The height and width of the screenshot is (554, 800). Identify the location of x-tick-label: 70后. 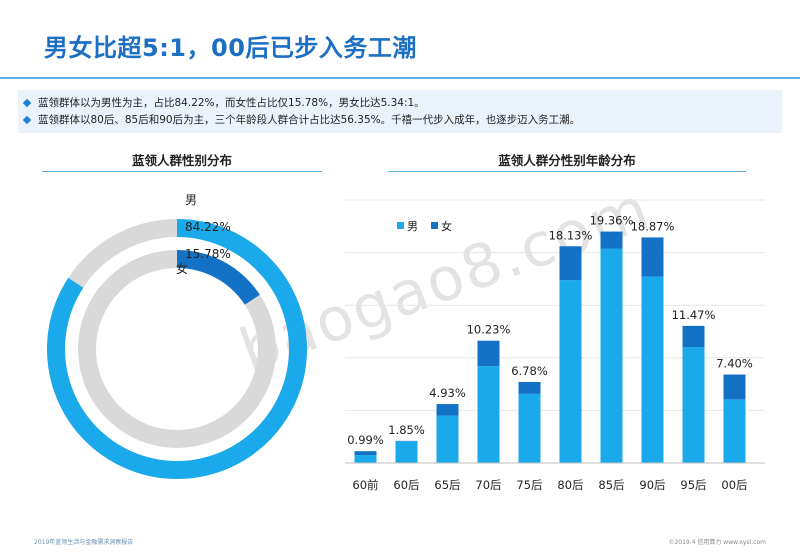
(488, 485).